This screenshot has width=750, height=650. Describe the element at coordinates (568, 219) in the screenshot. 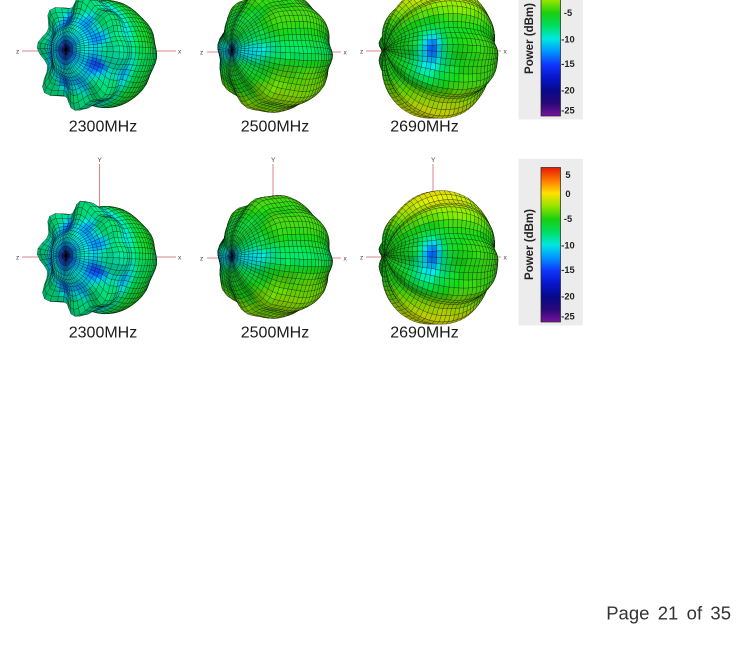

I see `svg-text: -5` at that location.